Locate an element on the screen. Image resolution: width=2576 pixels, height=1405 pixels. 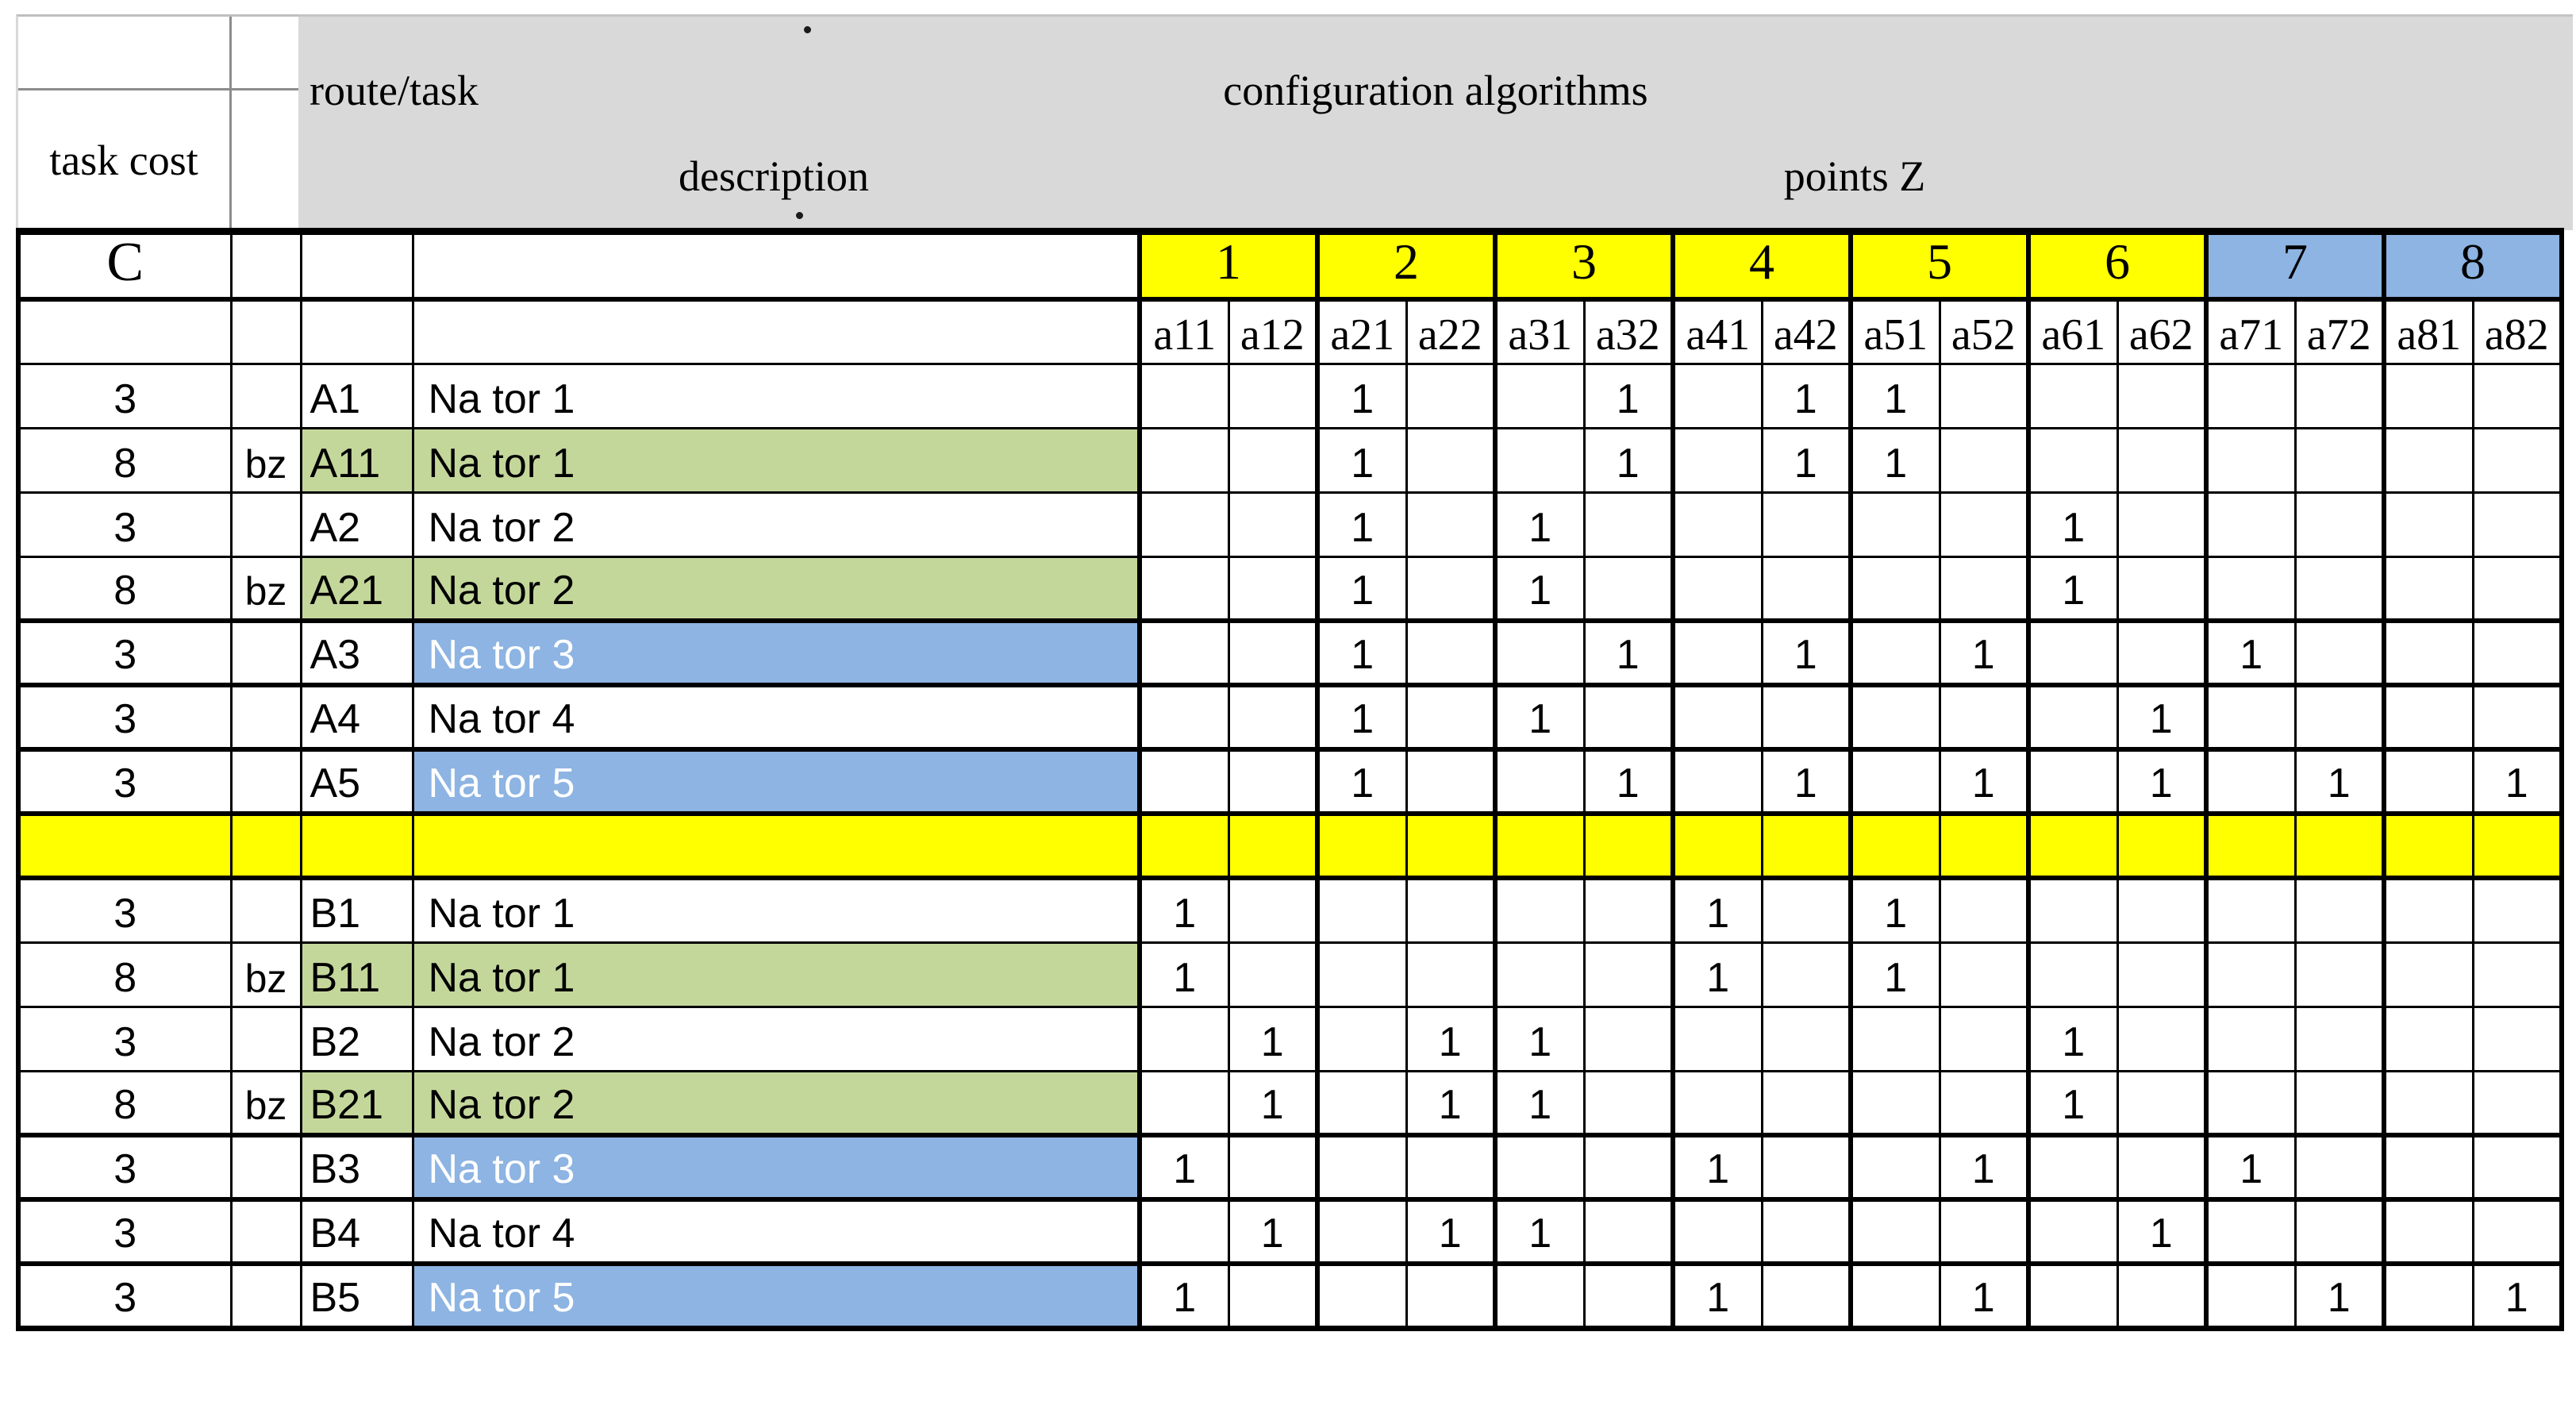
configuration-algorithms-label: configuration algorithms is located at coordinates (1435, 90).